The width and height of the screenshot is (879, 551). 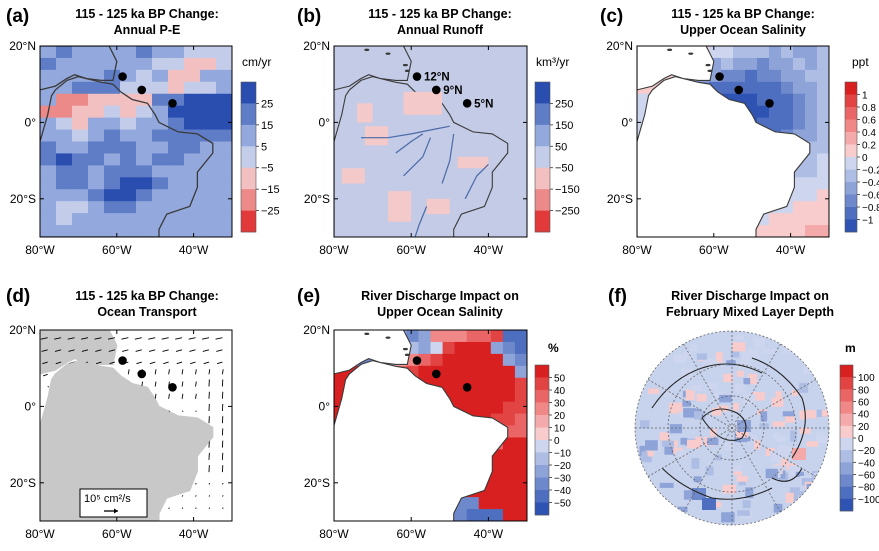 What do you see at coordinates (560, 404) in the screenshot?
I see `colorbar-tick-label-e: 30` at bounding box center [560, 404].